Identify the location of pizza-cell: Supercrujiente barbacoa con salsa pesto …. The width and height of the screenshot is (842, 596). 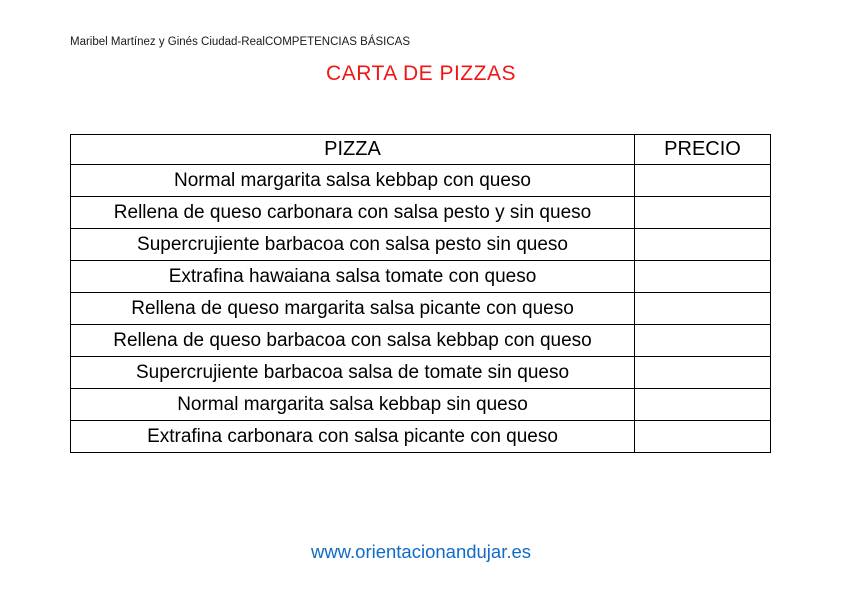
(352, 244).